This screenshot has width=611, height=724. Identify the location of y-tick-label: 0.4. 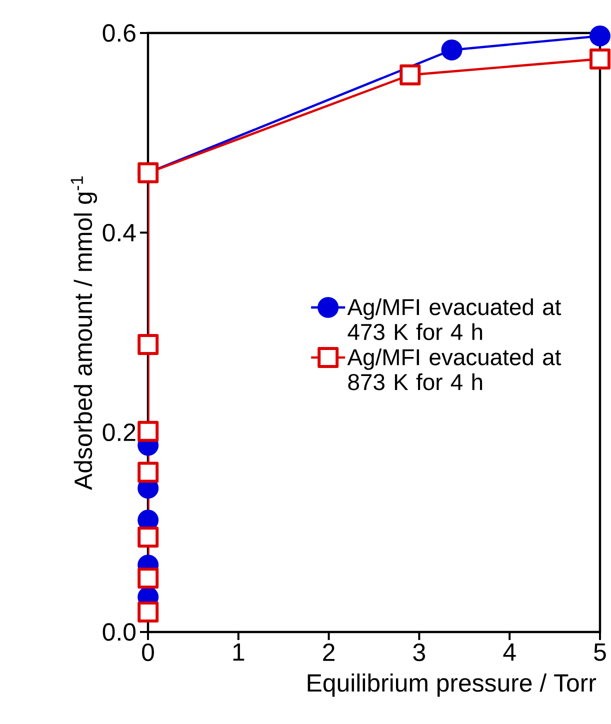
(119, 233).